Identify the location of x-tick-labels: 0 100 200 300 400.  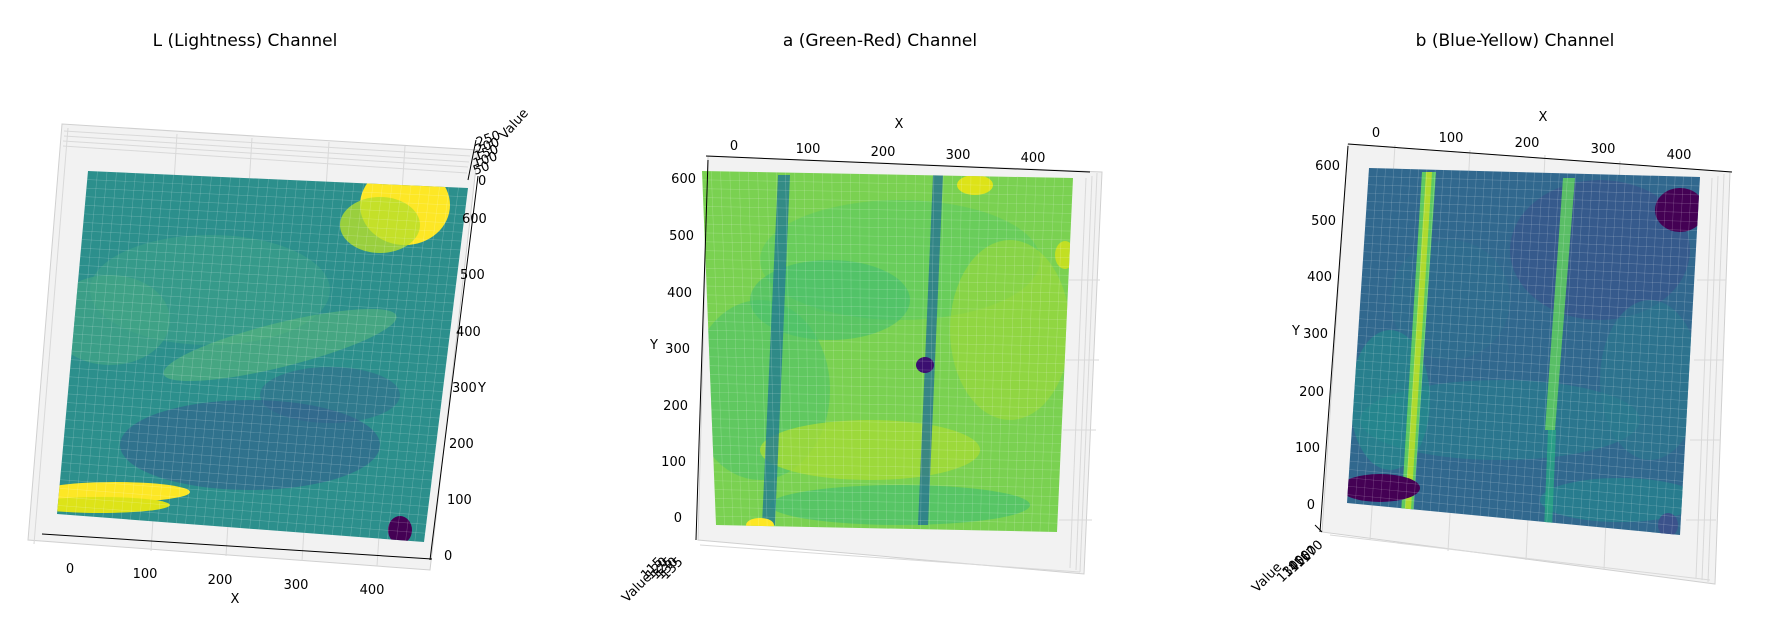
(225, 580).